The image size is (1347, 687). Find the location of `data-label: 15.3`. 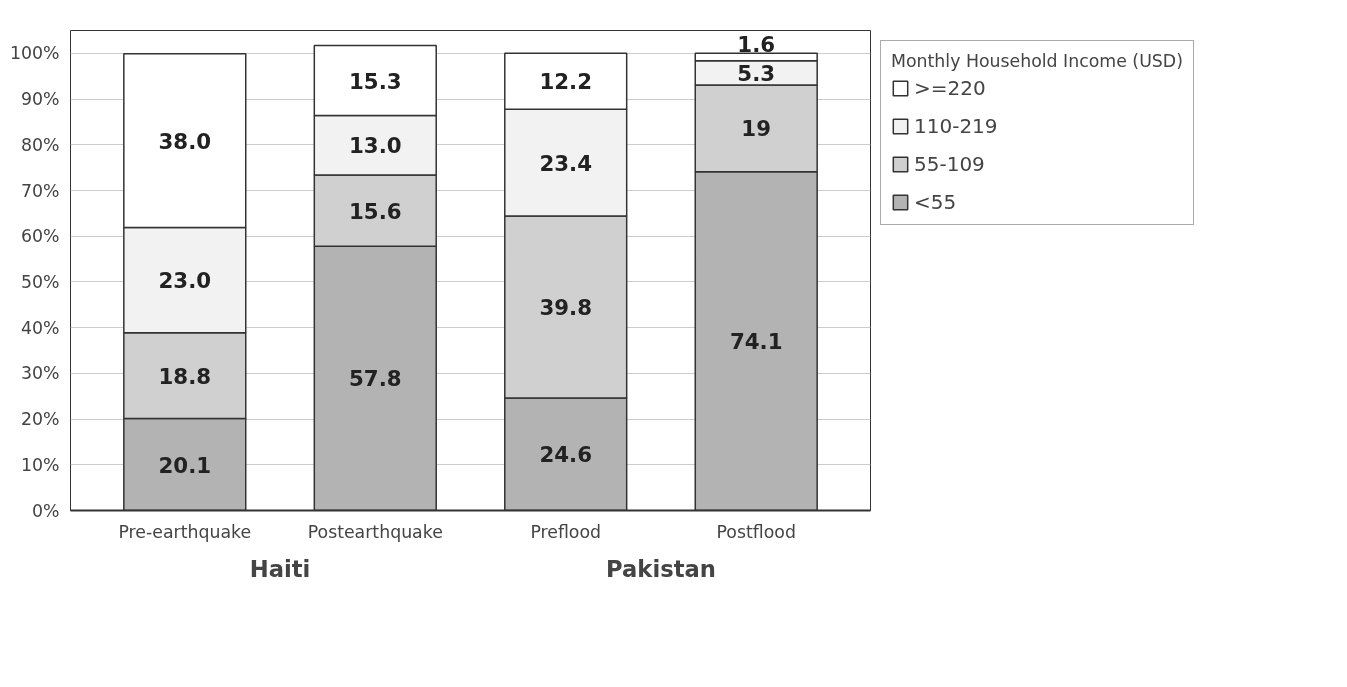

data-label: 15.3 is located at coordinates (375, 81).